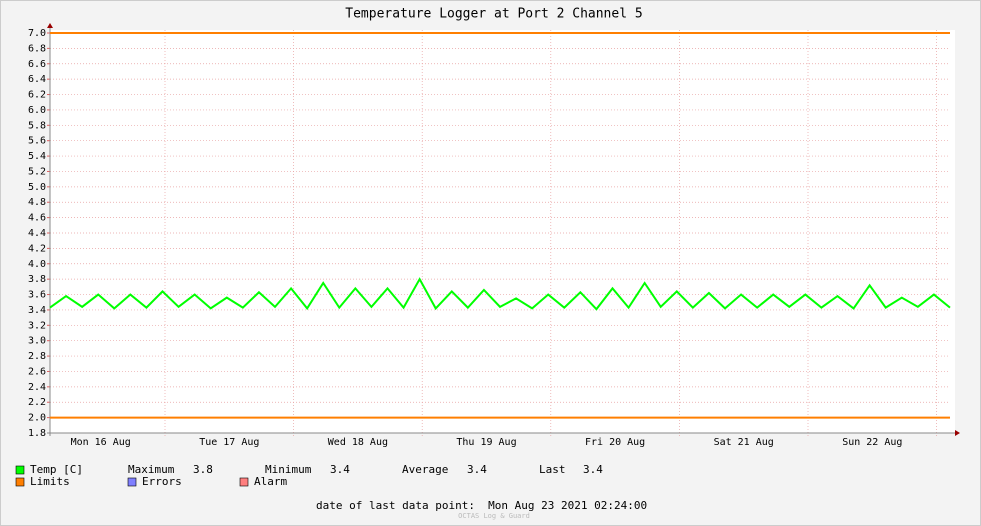  I want to click on y-tick-label: 5.0, so click(37, 187).